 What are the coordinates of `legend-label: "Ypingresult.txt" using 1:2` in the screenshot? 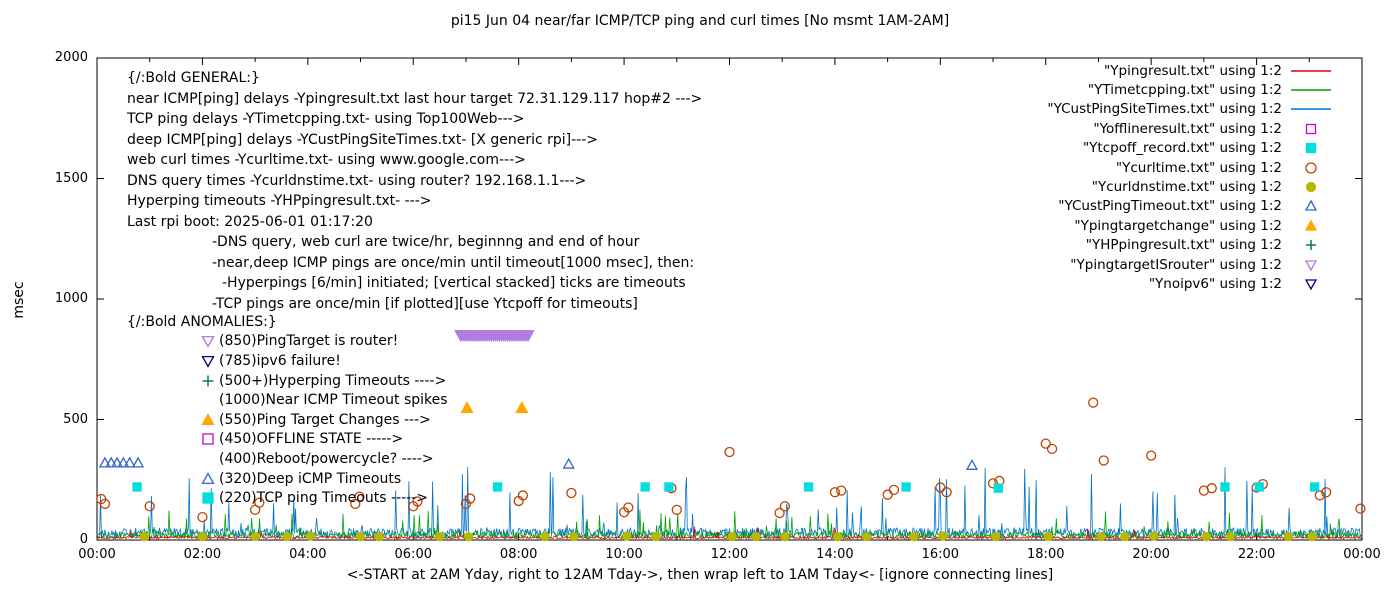 It's located at (1193, 70).